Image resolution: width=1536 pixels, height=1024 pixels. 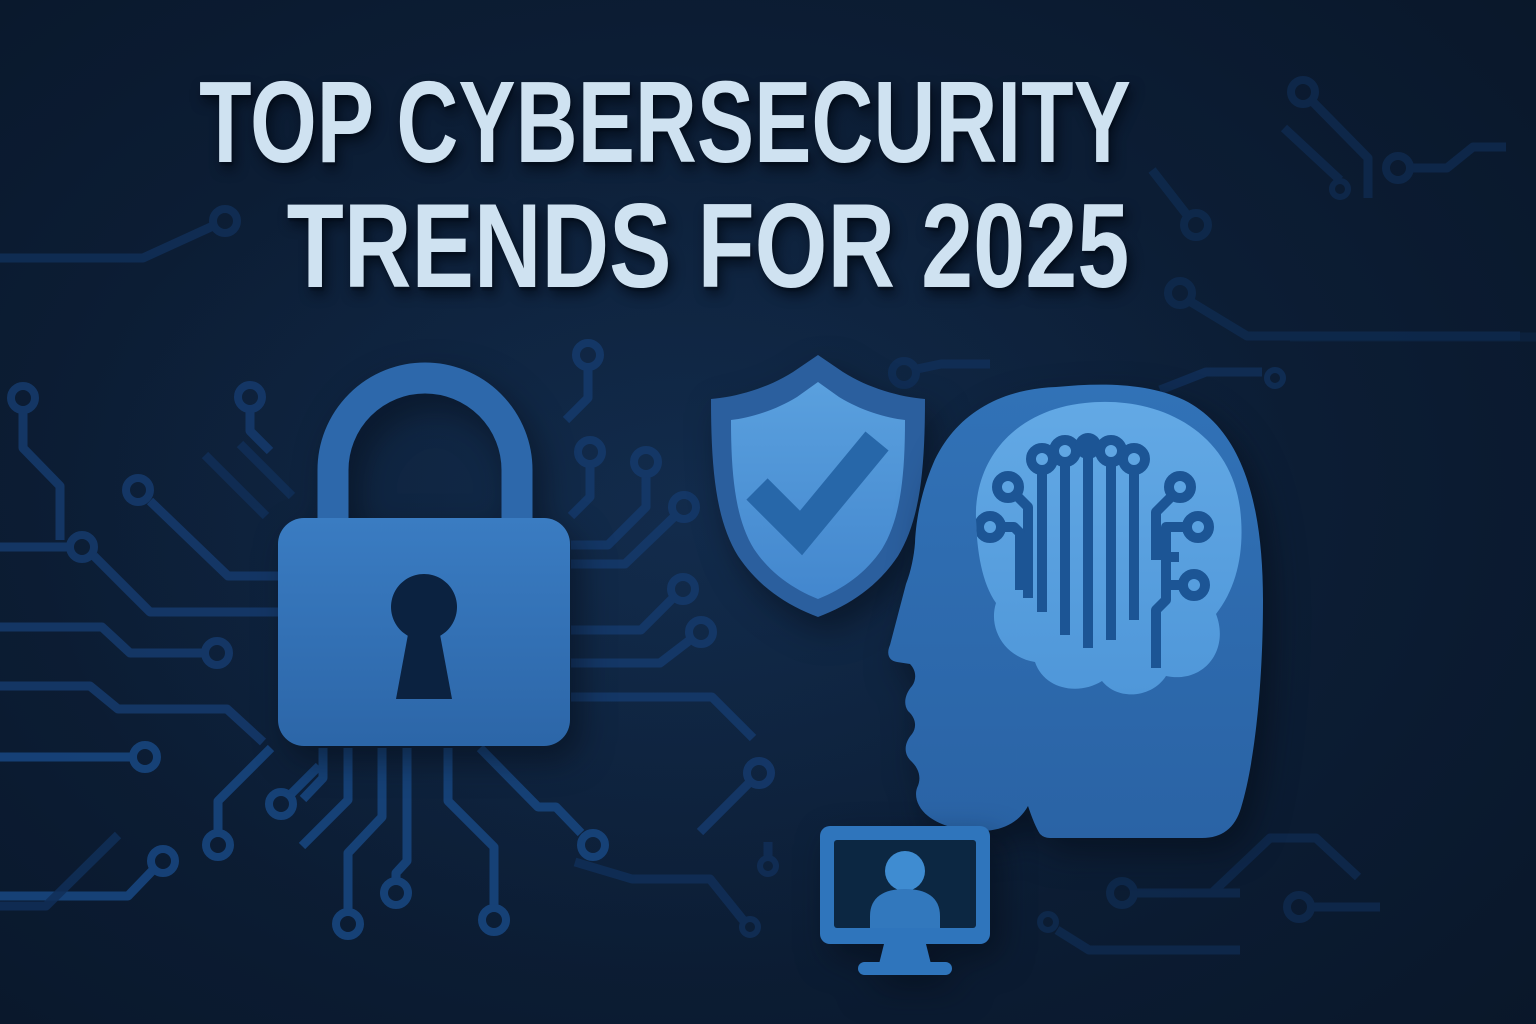 What do you see at coordinates (905, 871) in the screenshot?
I see `person-head` at bounding box center [905, 871].